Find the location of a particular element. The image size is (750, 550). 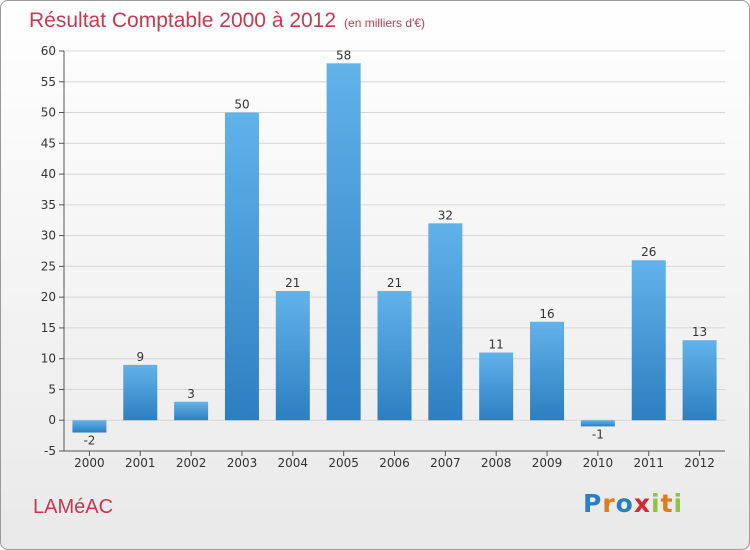

x-tick-label: 2007 is located at coordinates (445, 463).